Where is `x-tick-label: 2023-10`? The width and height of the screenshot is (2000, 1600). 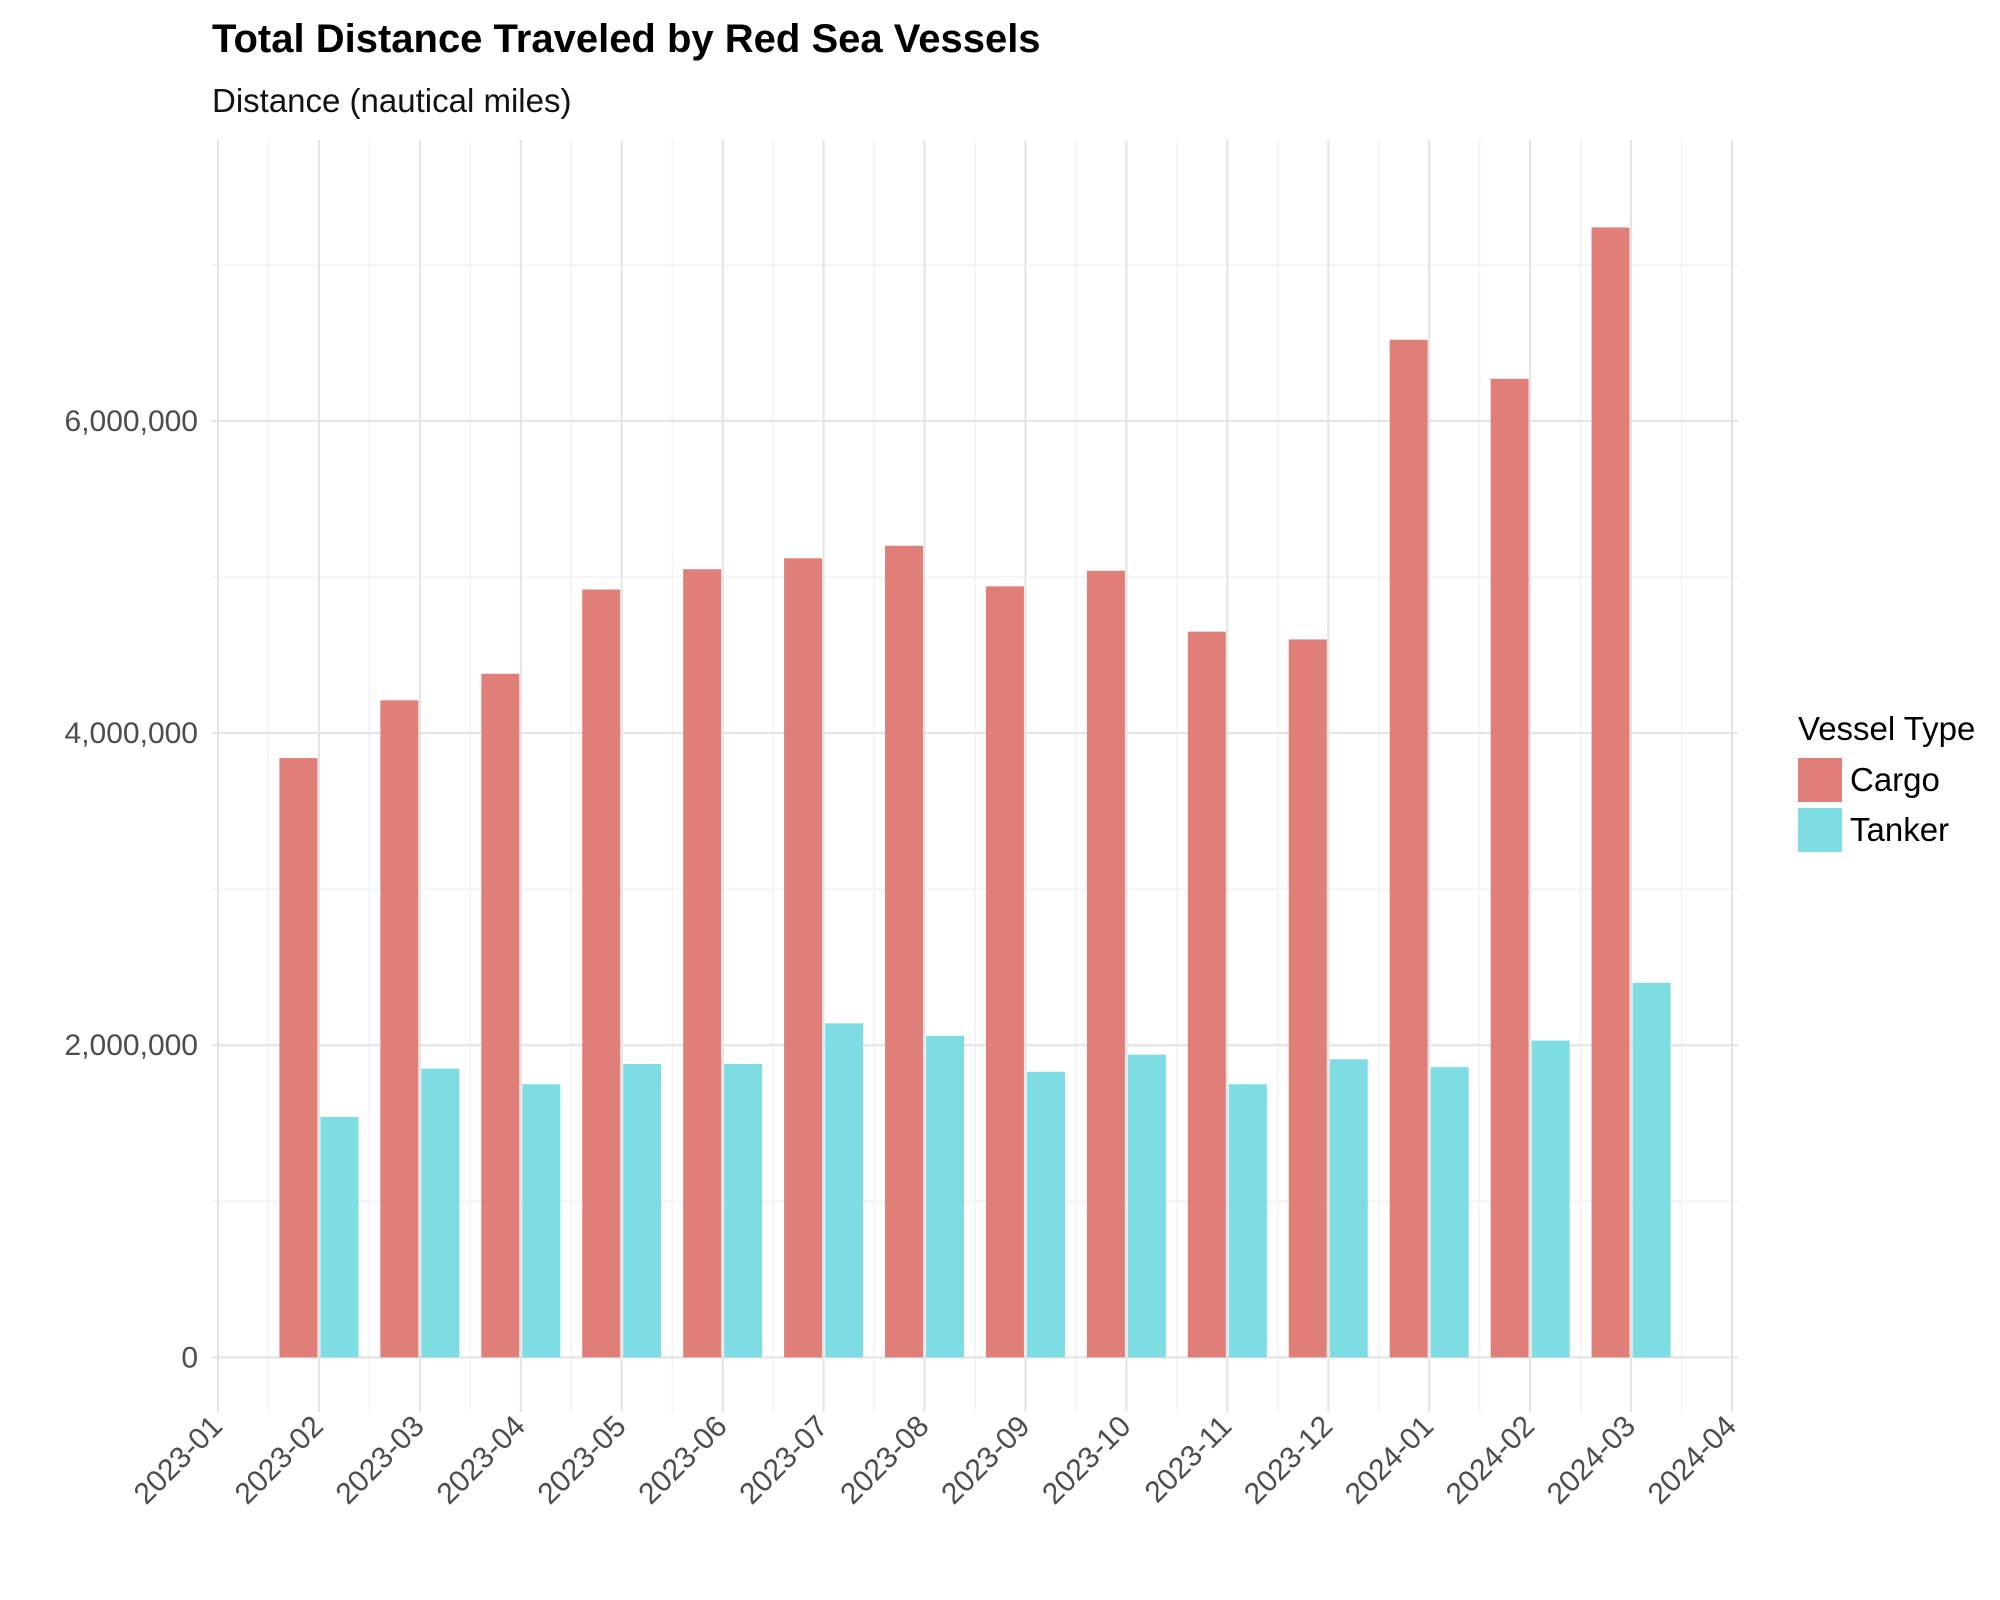 x-tick-label: 2023-10 is located at coordinates (1086, 1460).